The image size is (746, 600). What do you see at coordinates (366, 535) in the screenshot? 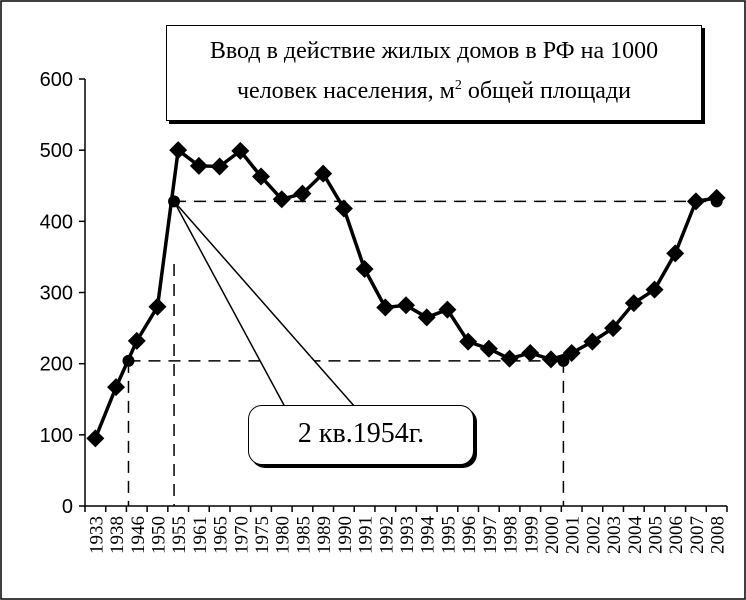
I see `x-tick-label: 1991` at bounding box center [366, 535].